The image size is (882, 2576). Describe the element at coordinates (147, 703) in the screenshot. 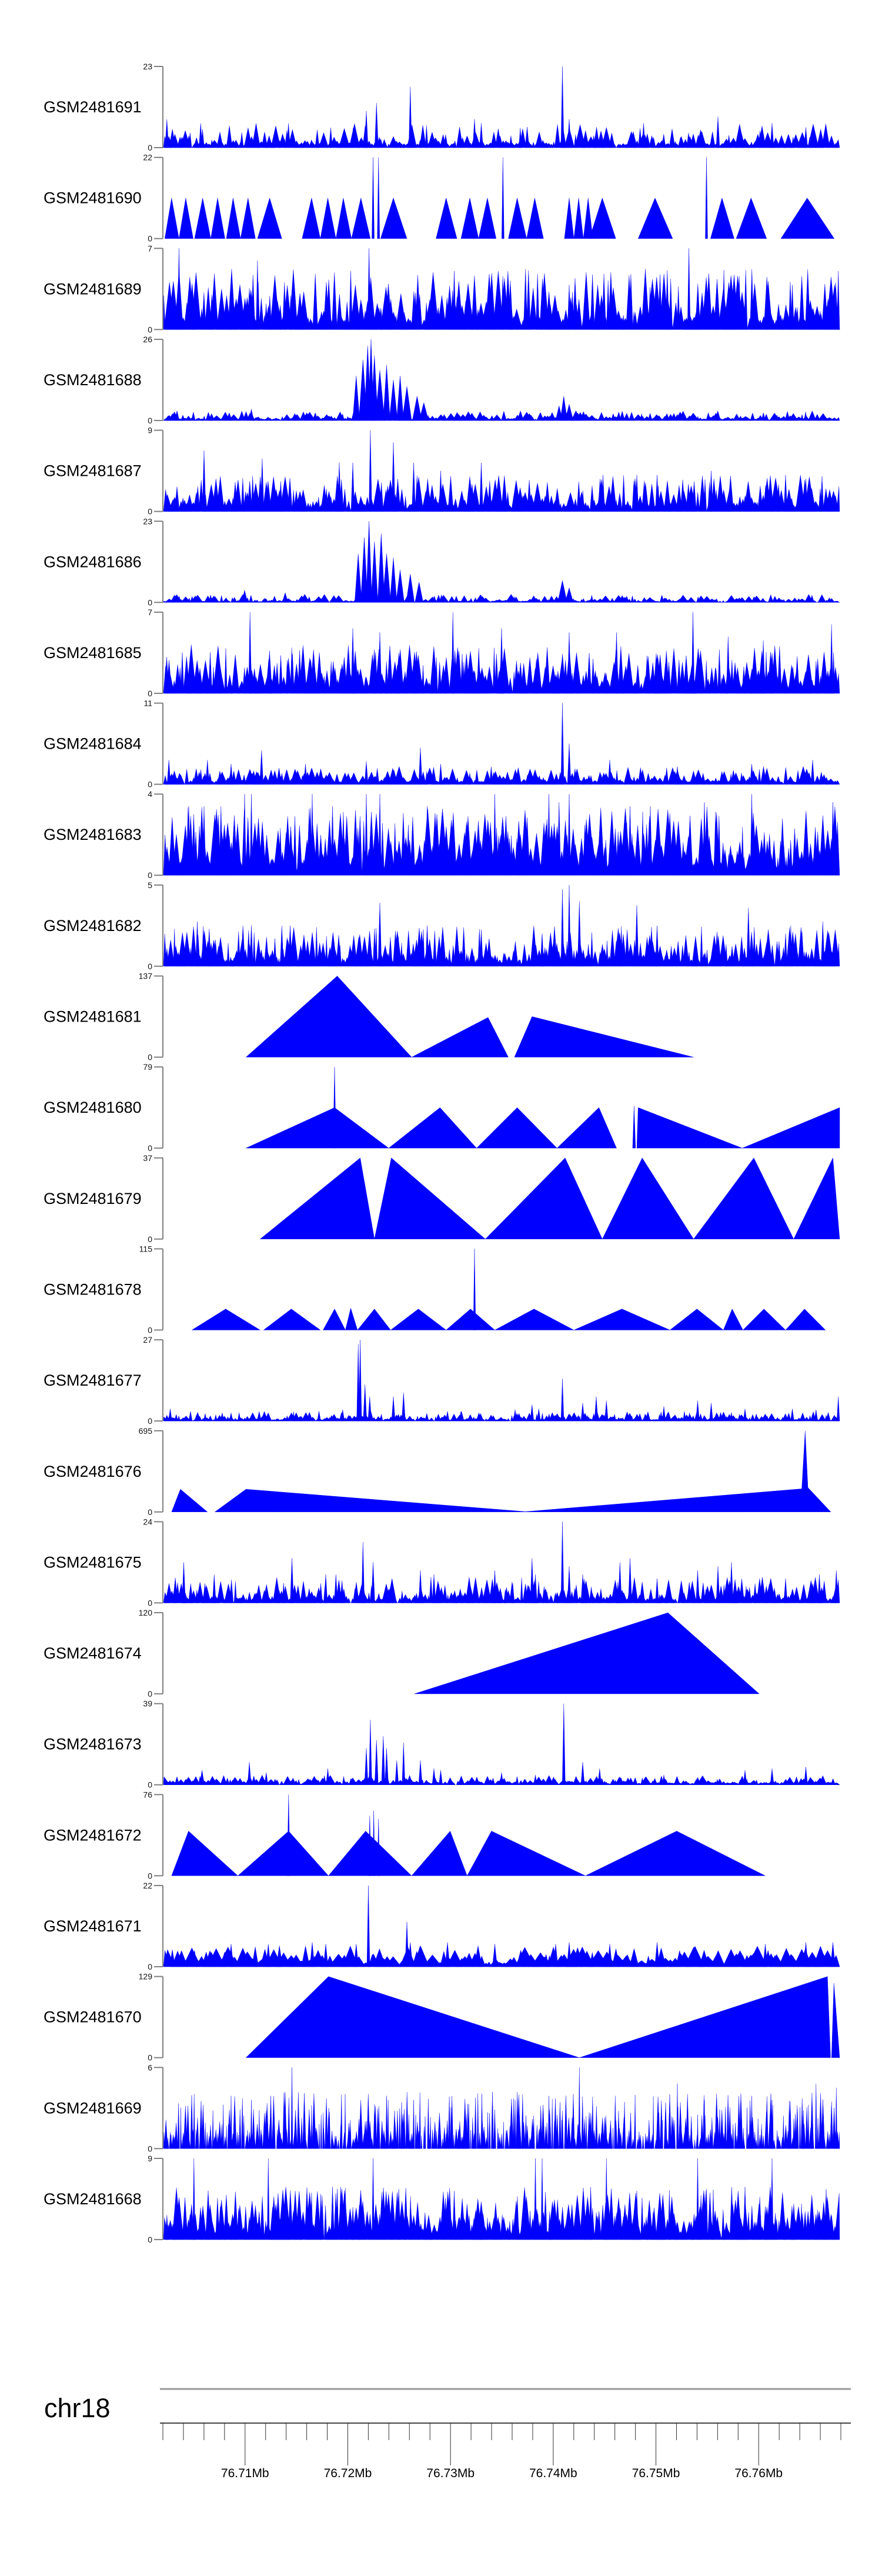

I see `y-axis-max-value: 11` at that location.